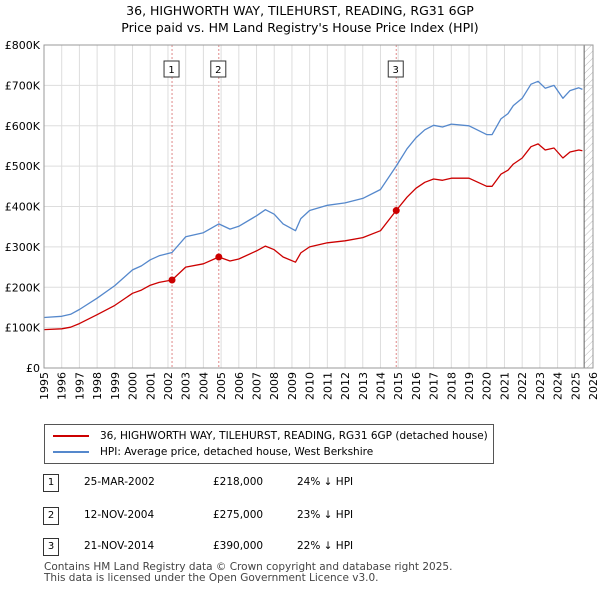 This screenshot has height=590, width=600. What do you see at coordinates (71, 452) in the screenshot?
I see `legend-swatch-hpi` at bounding box center [71, 452].